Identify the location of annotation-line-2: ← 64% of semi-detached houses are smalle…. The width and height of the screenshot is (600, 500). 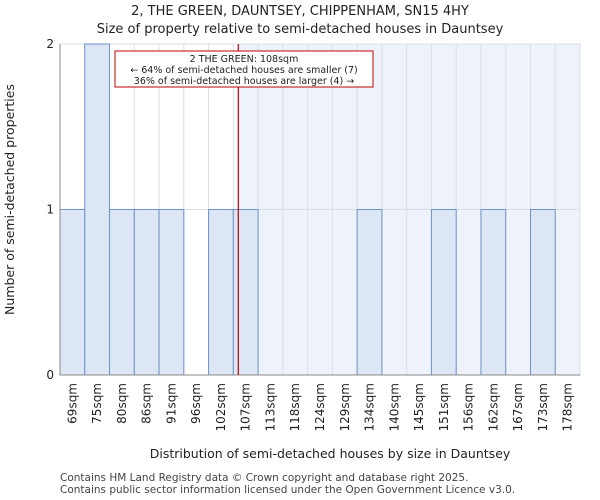
(244, 70).